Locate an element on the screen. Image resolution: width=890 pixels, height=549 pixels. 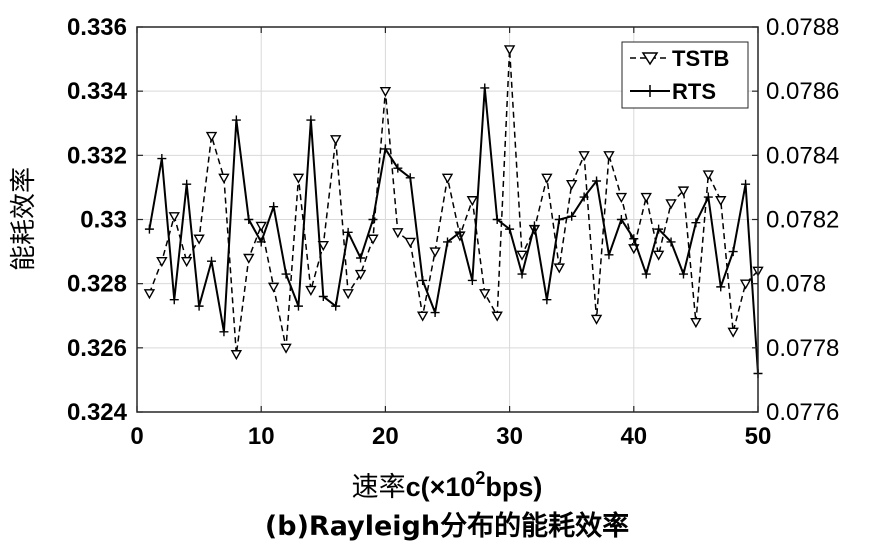
y-right-tick-label: 0.0788 is located at coordinates (802, 27).